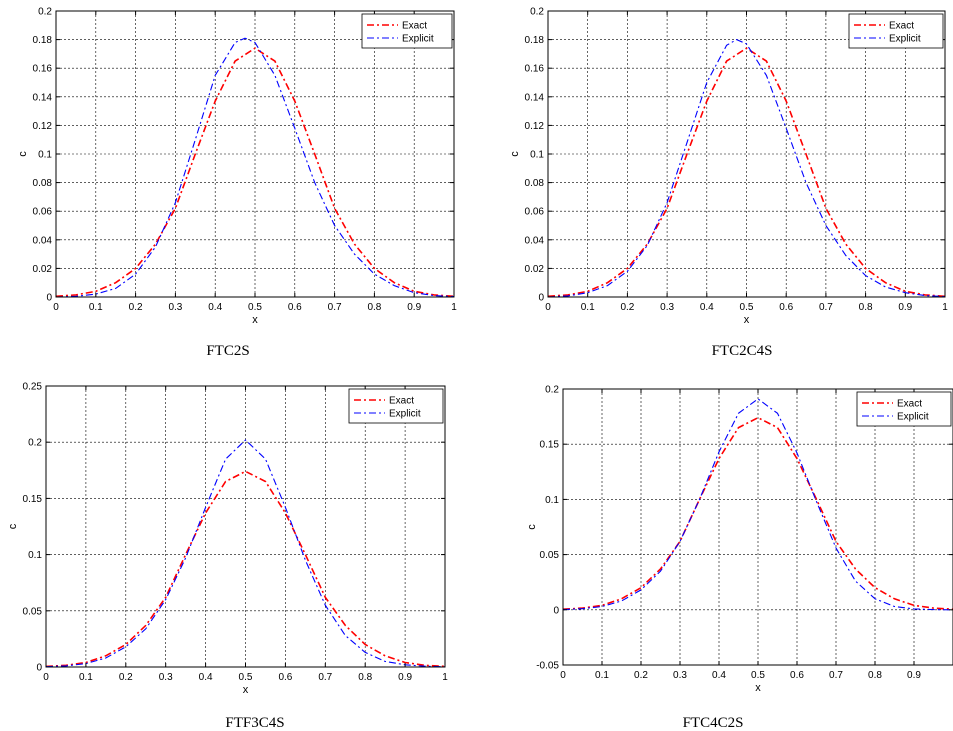 This screenshot has width=953, height=731. I want to click on chart-caption: FTC2C4S, so click(742, 351).